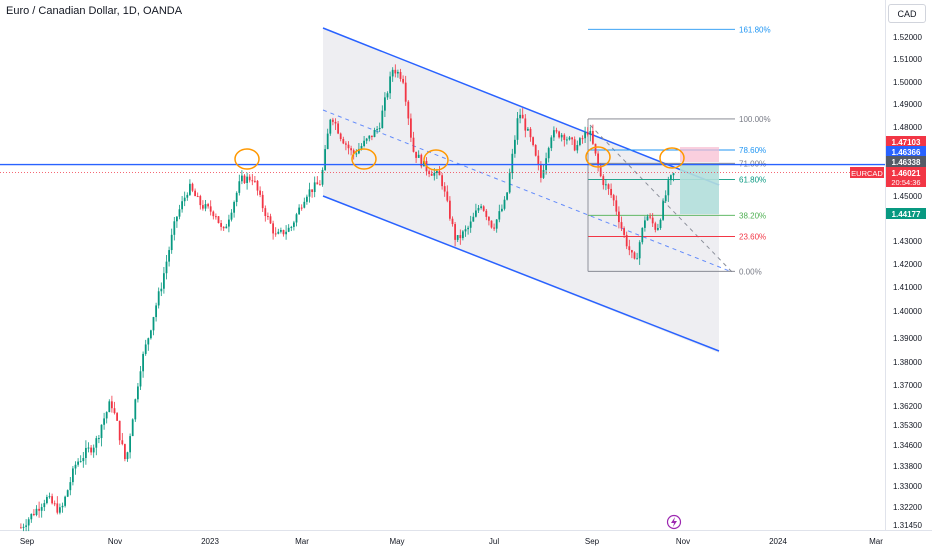 The width and height of the screenshot is (932, 550). I want to click on price-axis-label: 1.51000, so click(907, 59).